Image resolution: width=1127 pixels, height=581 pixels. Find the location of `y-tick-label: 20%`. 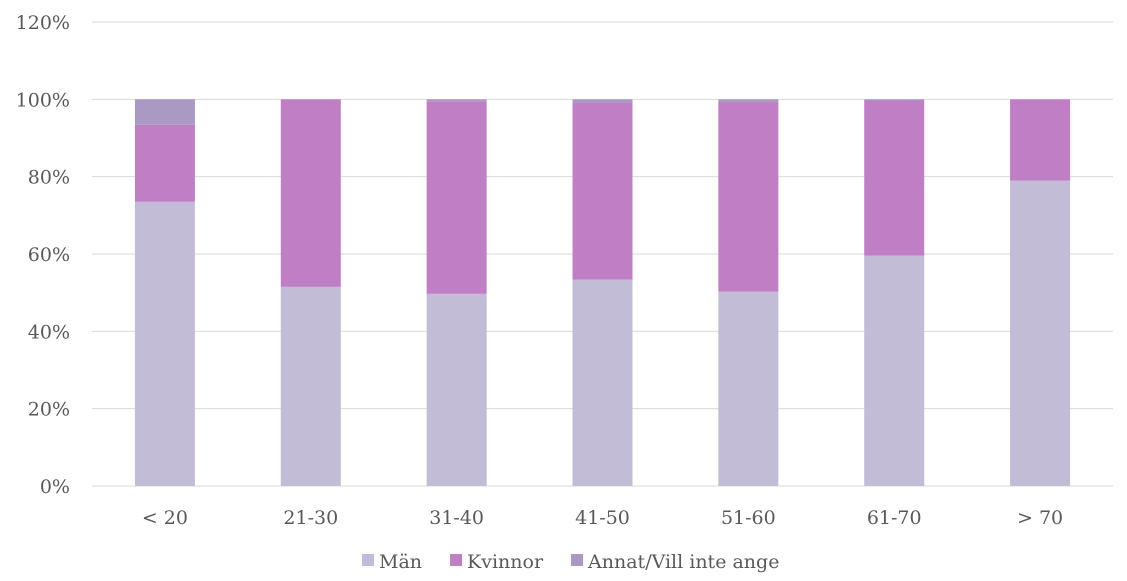

y-tick-label: 20% is located at coordinates (49, 410).